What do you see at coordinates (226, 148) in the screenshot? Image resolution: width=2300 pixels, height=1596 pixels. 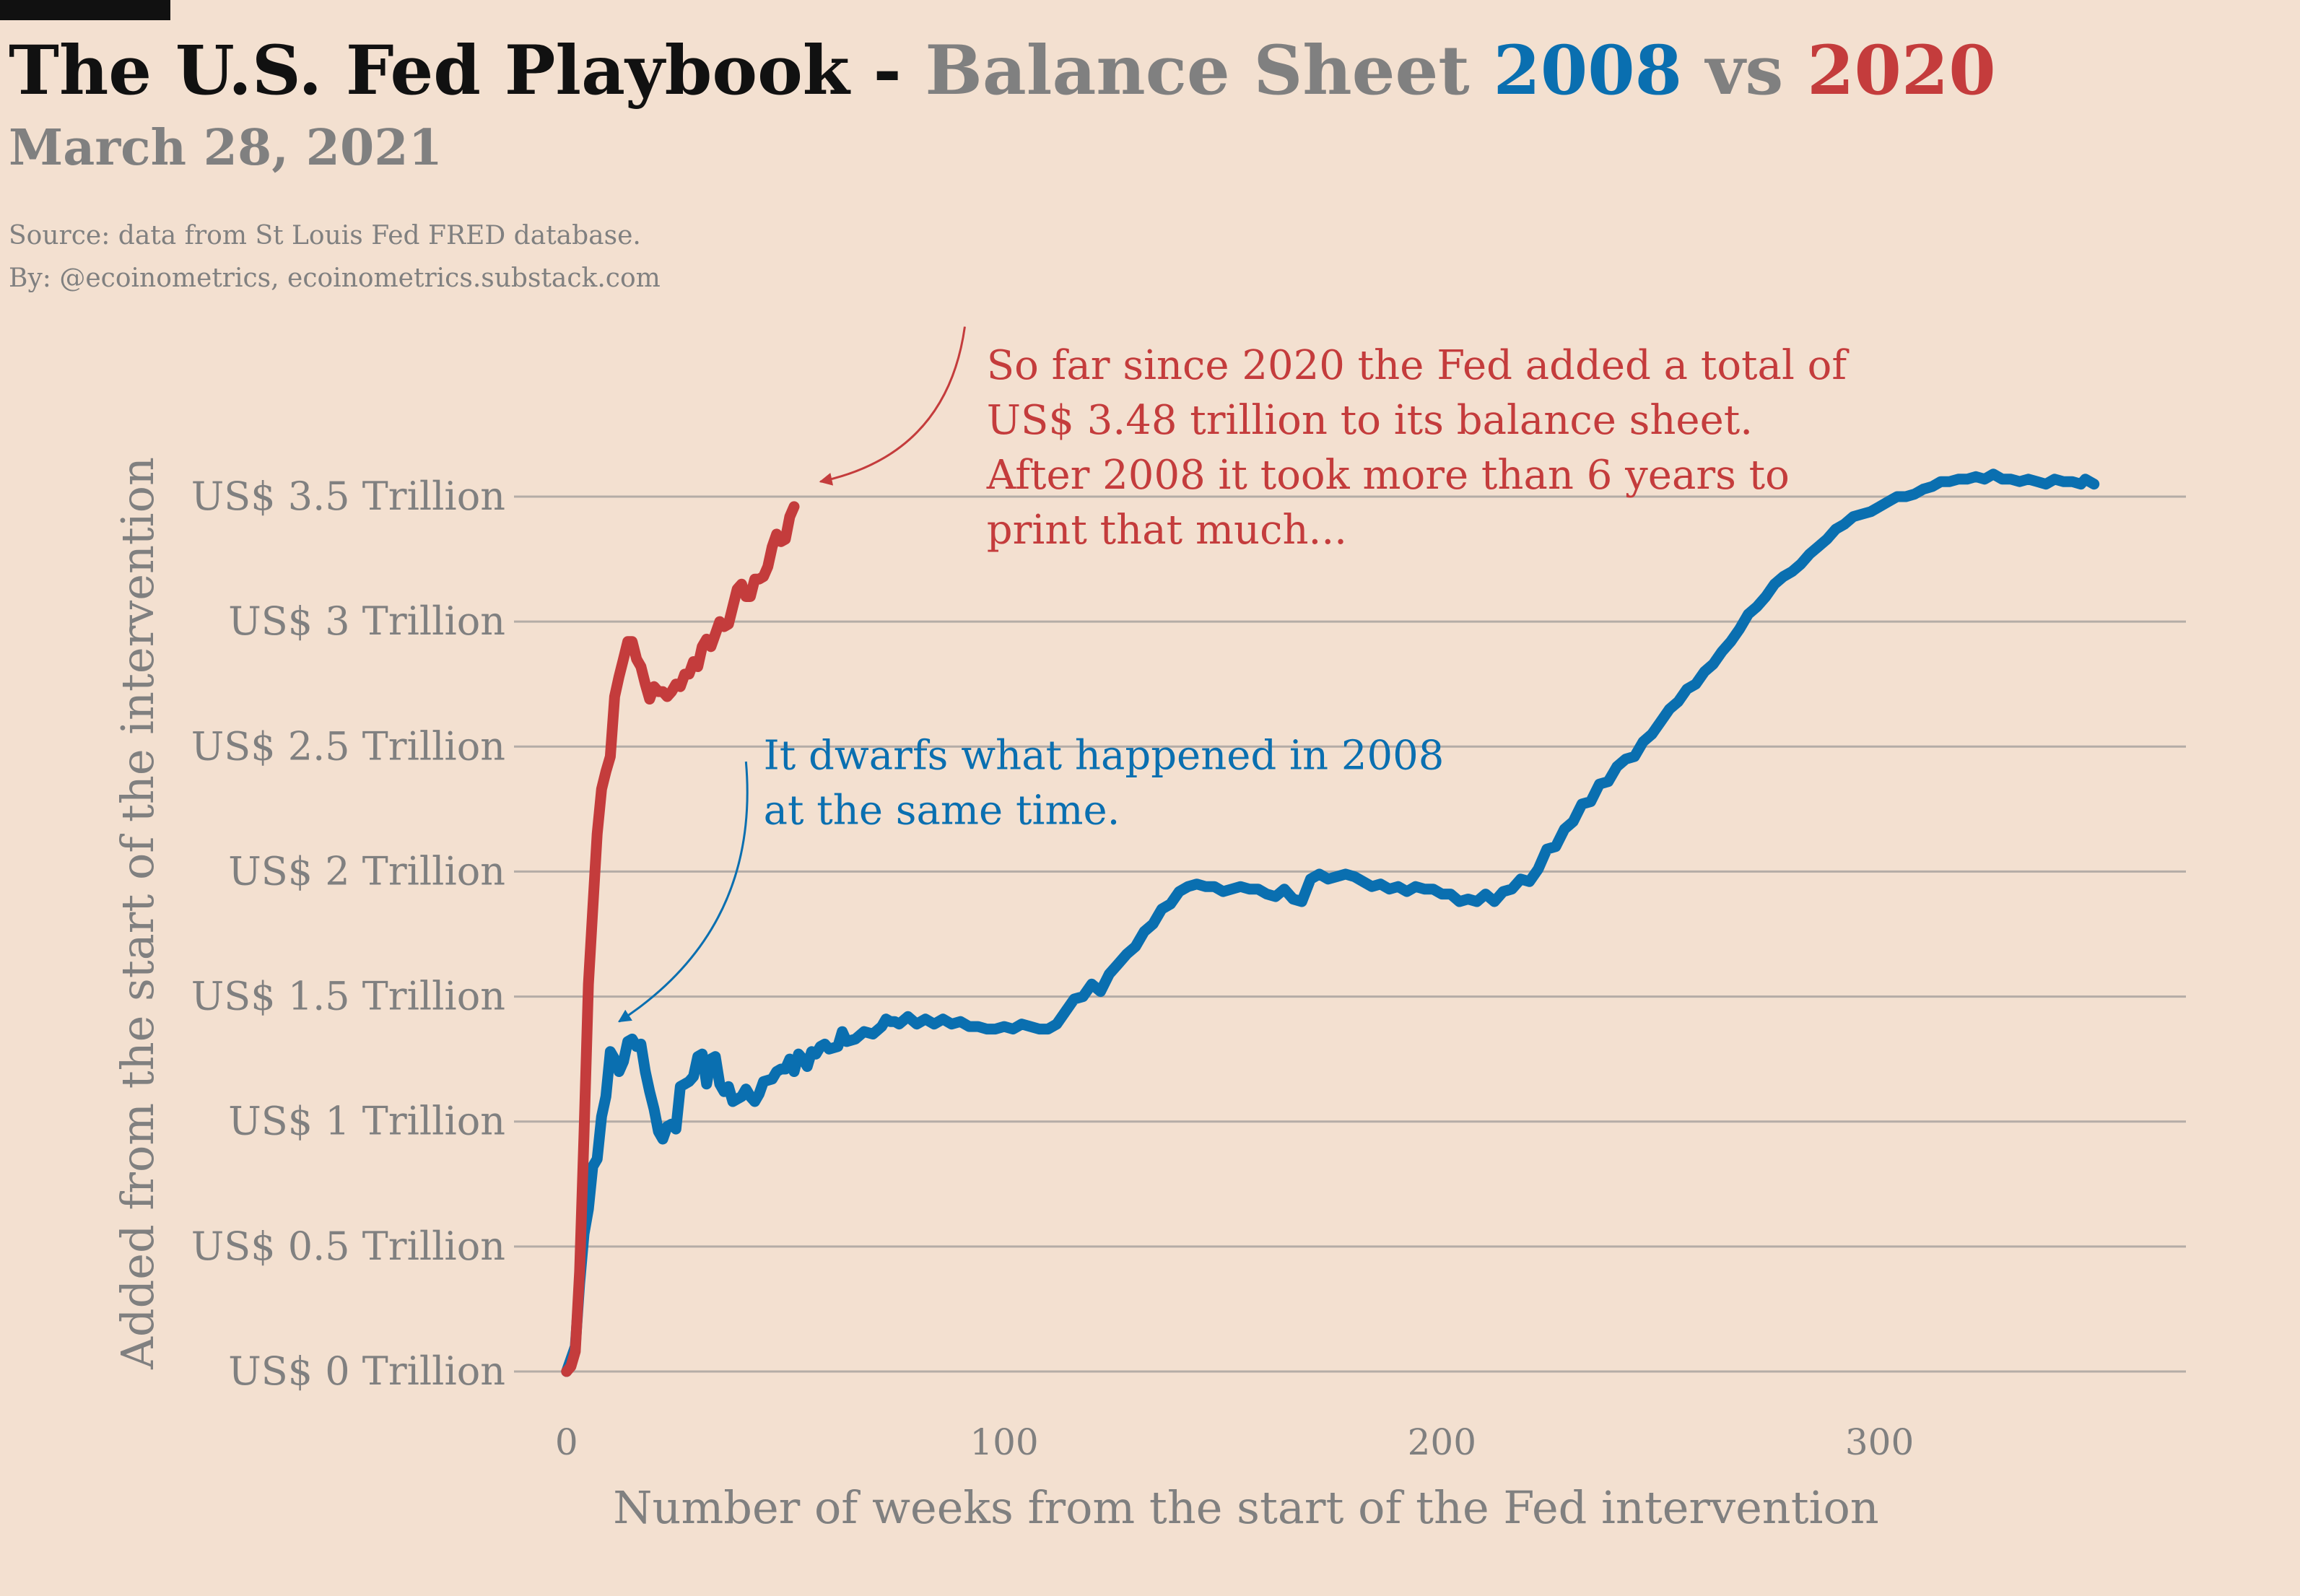 I see `chart-subtitle: March 28, 2021` at bounding box center [226, 148].